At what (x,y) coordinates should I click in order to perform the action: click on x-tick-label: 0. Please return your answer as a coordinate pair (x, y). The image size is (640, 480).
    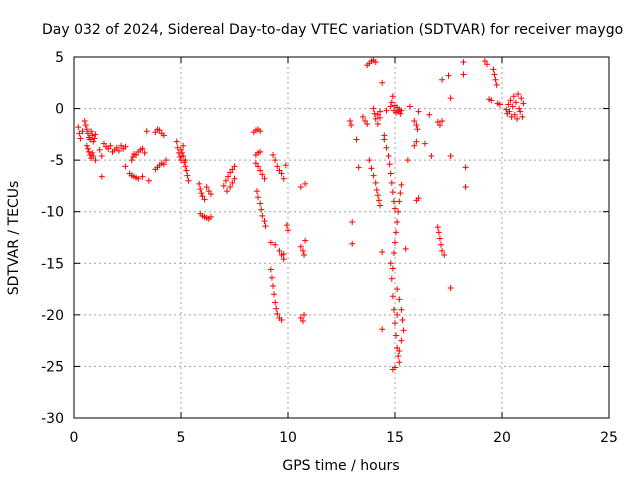
    Looking at the image, I should click on (74, 438).